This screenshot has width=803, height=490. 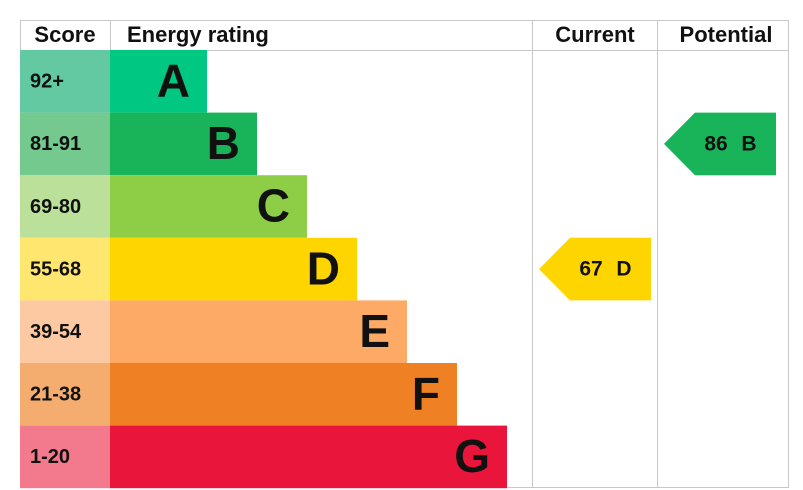 What do you see at coordinates (173, 80) in the screenshot?
I see `rating-letter: A` at bounding box center [173, 80].